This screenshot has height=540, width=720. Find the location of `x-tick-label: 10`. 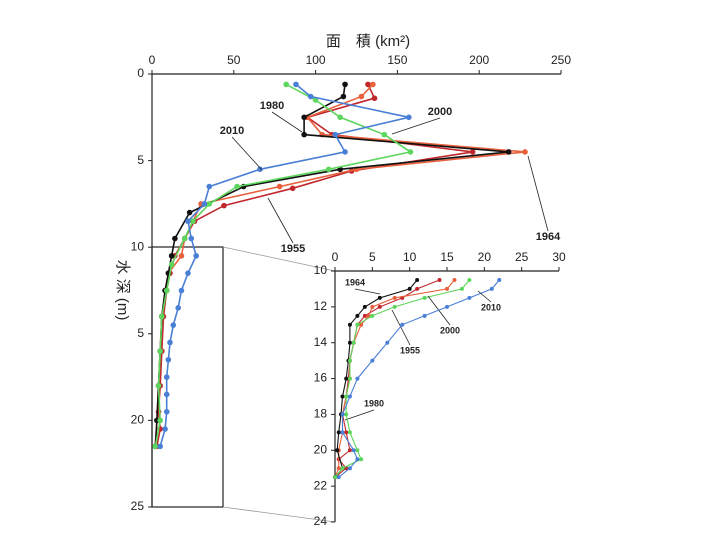

x-tick-label: 10 is located at coordinates (410, 257).